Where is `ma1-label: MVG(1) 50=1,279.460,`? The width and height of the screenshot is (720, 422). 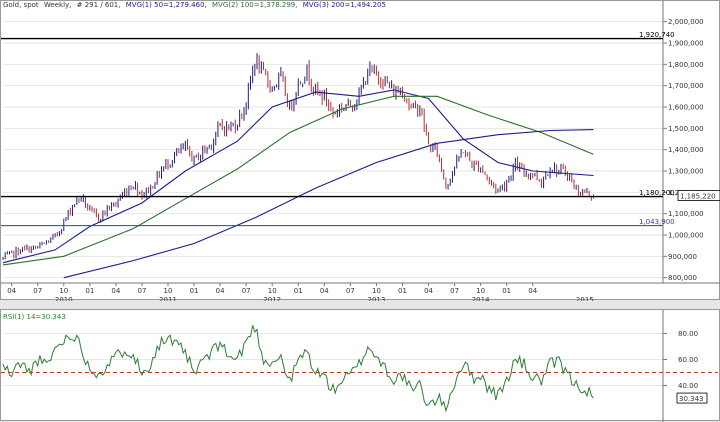
ma1-label: MVG(1) 50=1,279.460, is located at coordinates (166, 5).